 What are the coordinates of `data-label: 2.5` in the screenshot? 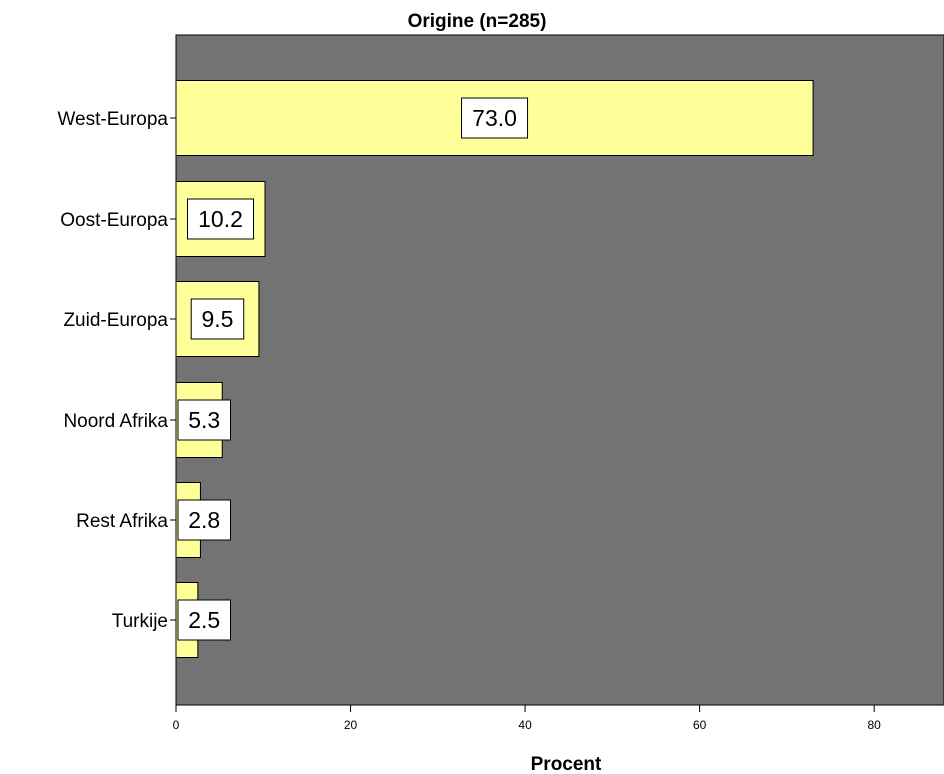 It's located at (204, 620).